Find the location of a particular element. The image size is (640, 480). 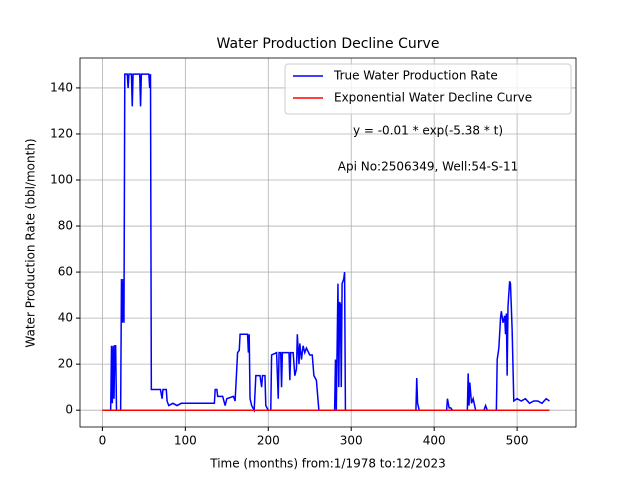

legend-box is located at coordinates (428, 89).